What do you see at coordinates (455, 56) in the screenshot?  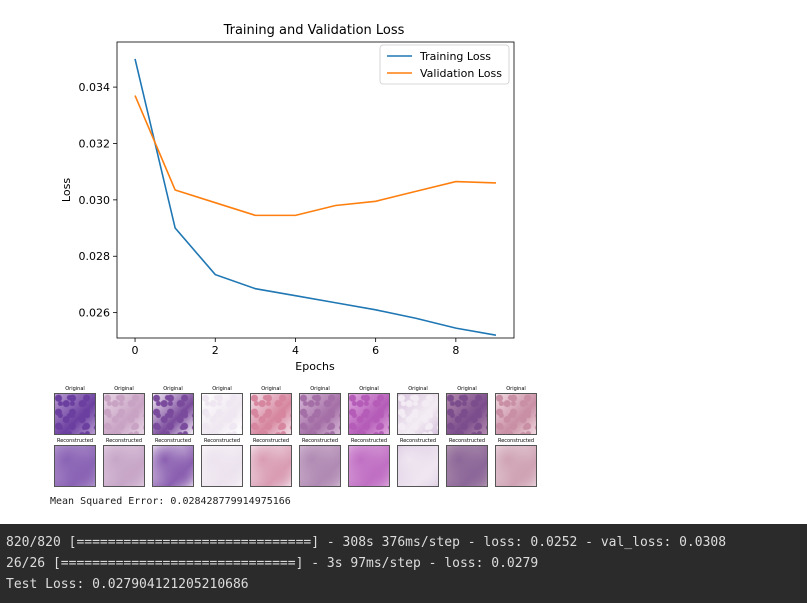 I see `legend-label-training: Training Loss` at bounding box center [455, 56].